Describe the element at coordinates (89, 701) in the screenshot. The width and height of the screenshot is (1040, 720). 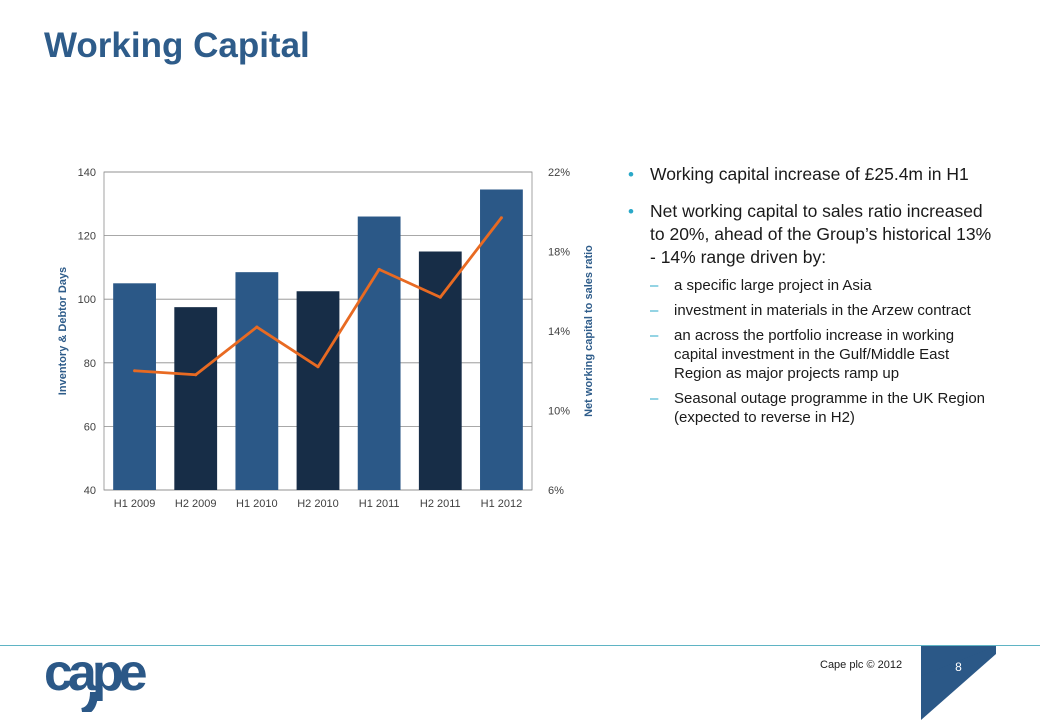
I see `logo-tail-icon` at that location.